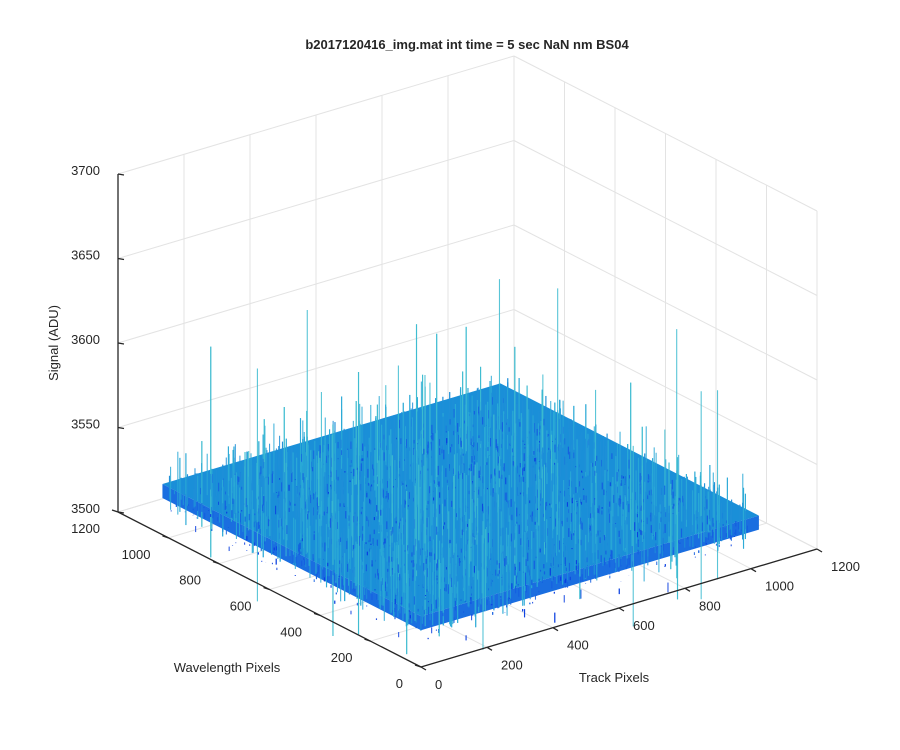 The image size is (900, 750). I want to click on y-tick-label: 200, so click(342, 657).